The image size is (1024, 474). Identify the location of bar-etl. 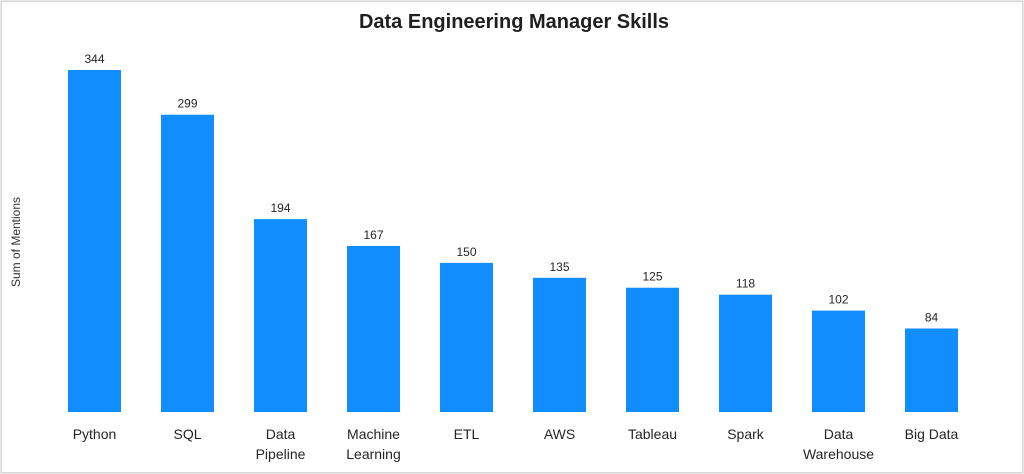
(466, 337).